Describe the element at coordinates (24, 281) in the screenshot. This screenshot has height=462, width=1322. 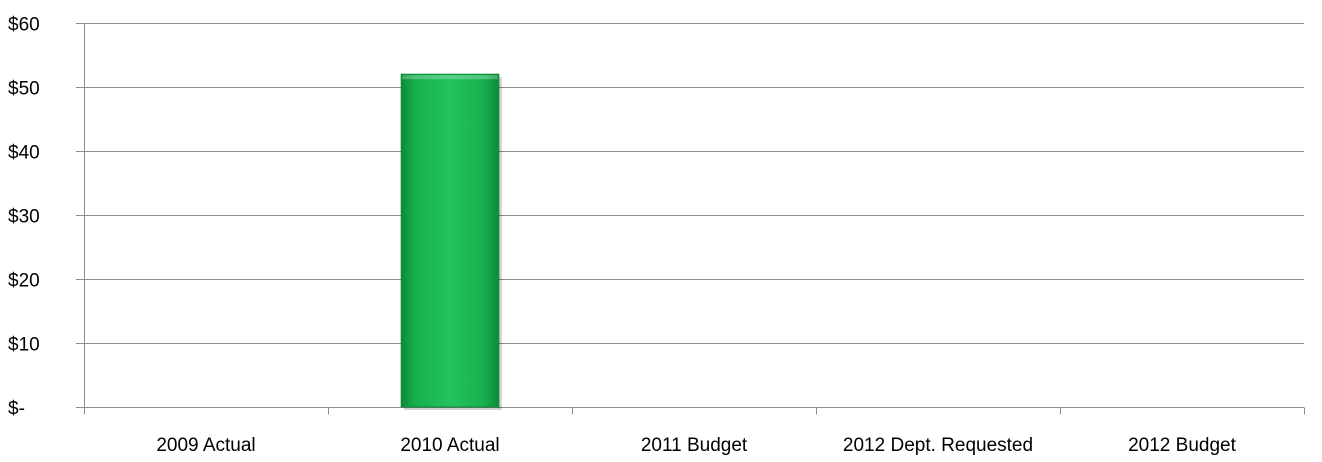
I see `y-tick-label: $20` at that location.